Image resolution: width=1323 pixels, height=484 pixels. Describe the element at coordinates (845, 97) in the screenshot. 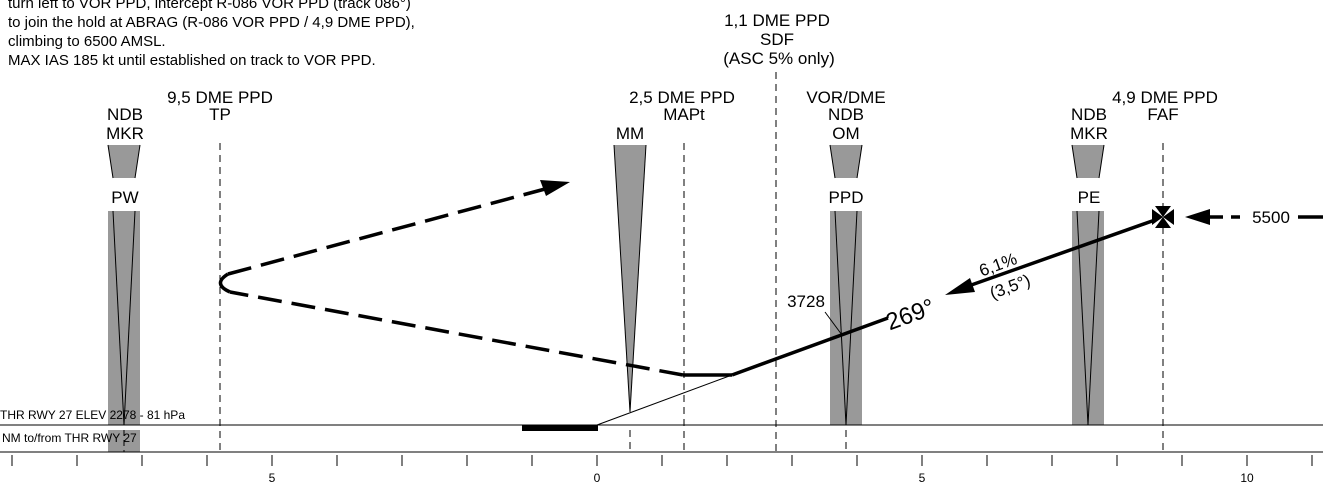

I see `ppd-vordme-label: VOR/DME` at that location.